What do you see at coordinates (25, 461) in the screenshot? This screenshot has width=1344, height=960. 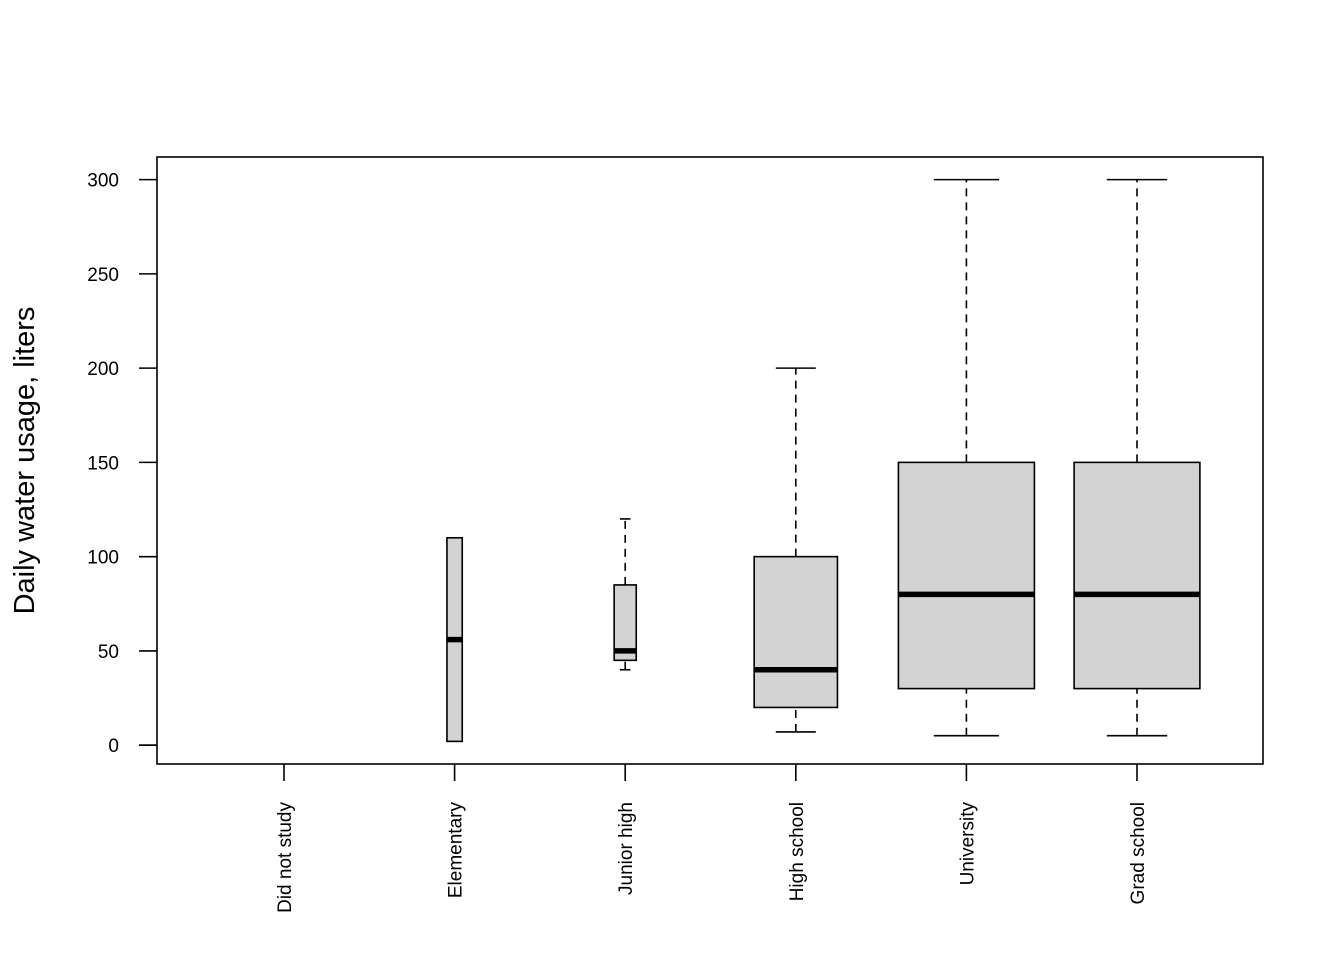 I see `y-axis-label: Daily water usage, liters` at bounding box center [25, 461].